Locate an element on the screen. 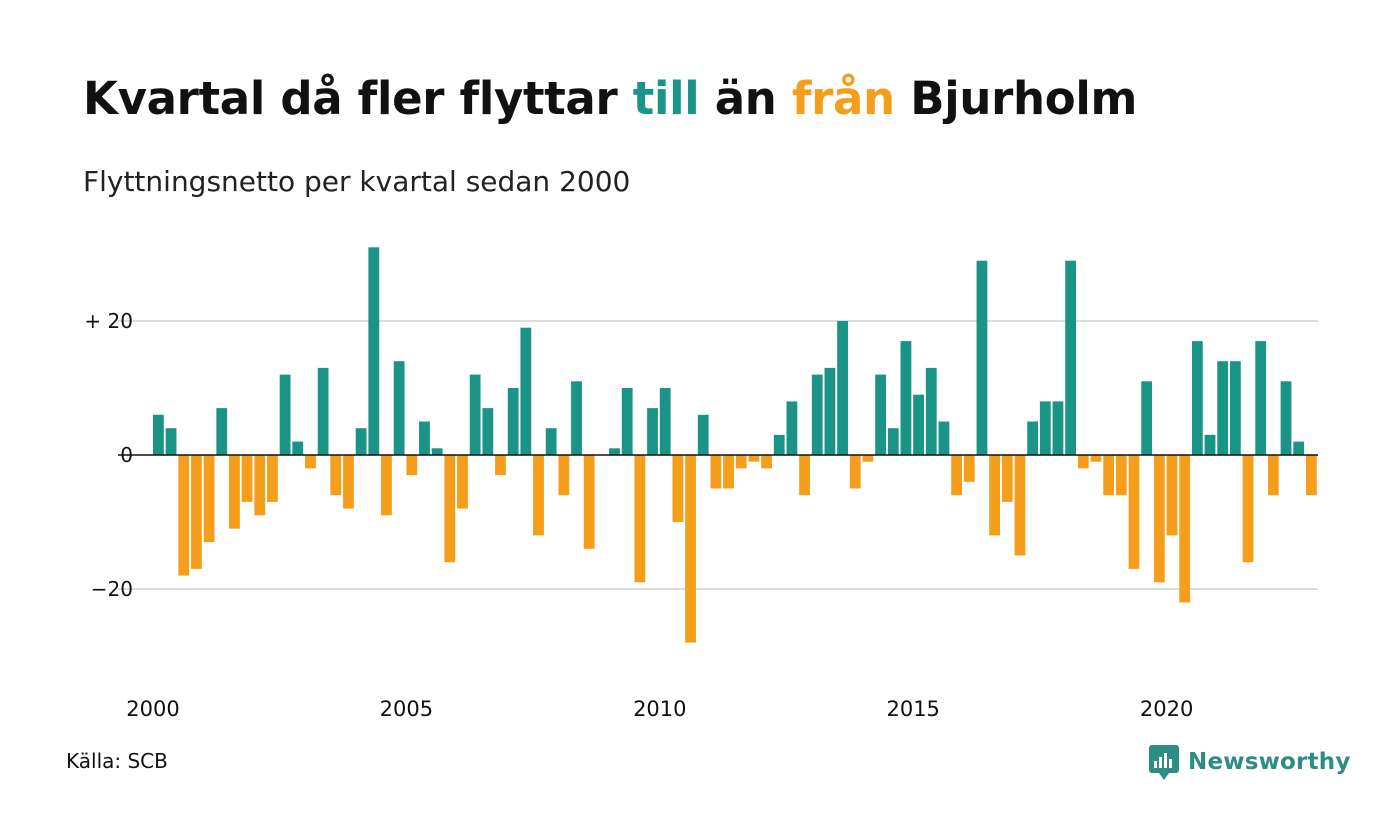 The height and width of the screenshot is (840, 1400). chart-subtitle: Flyttningsnetto per kvartal sedan 2000 is located at coordinates (357, 181).